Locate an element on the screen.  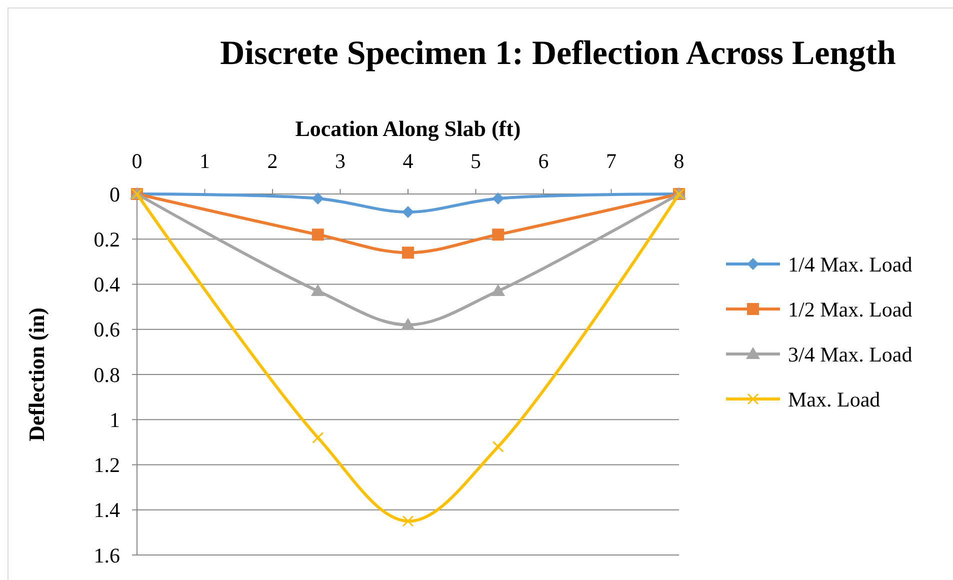
y-tick-label: 1.6 is located at coordinates (107, 555).